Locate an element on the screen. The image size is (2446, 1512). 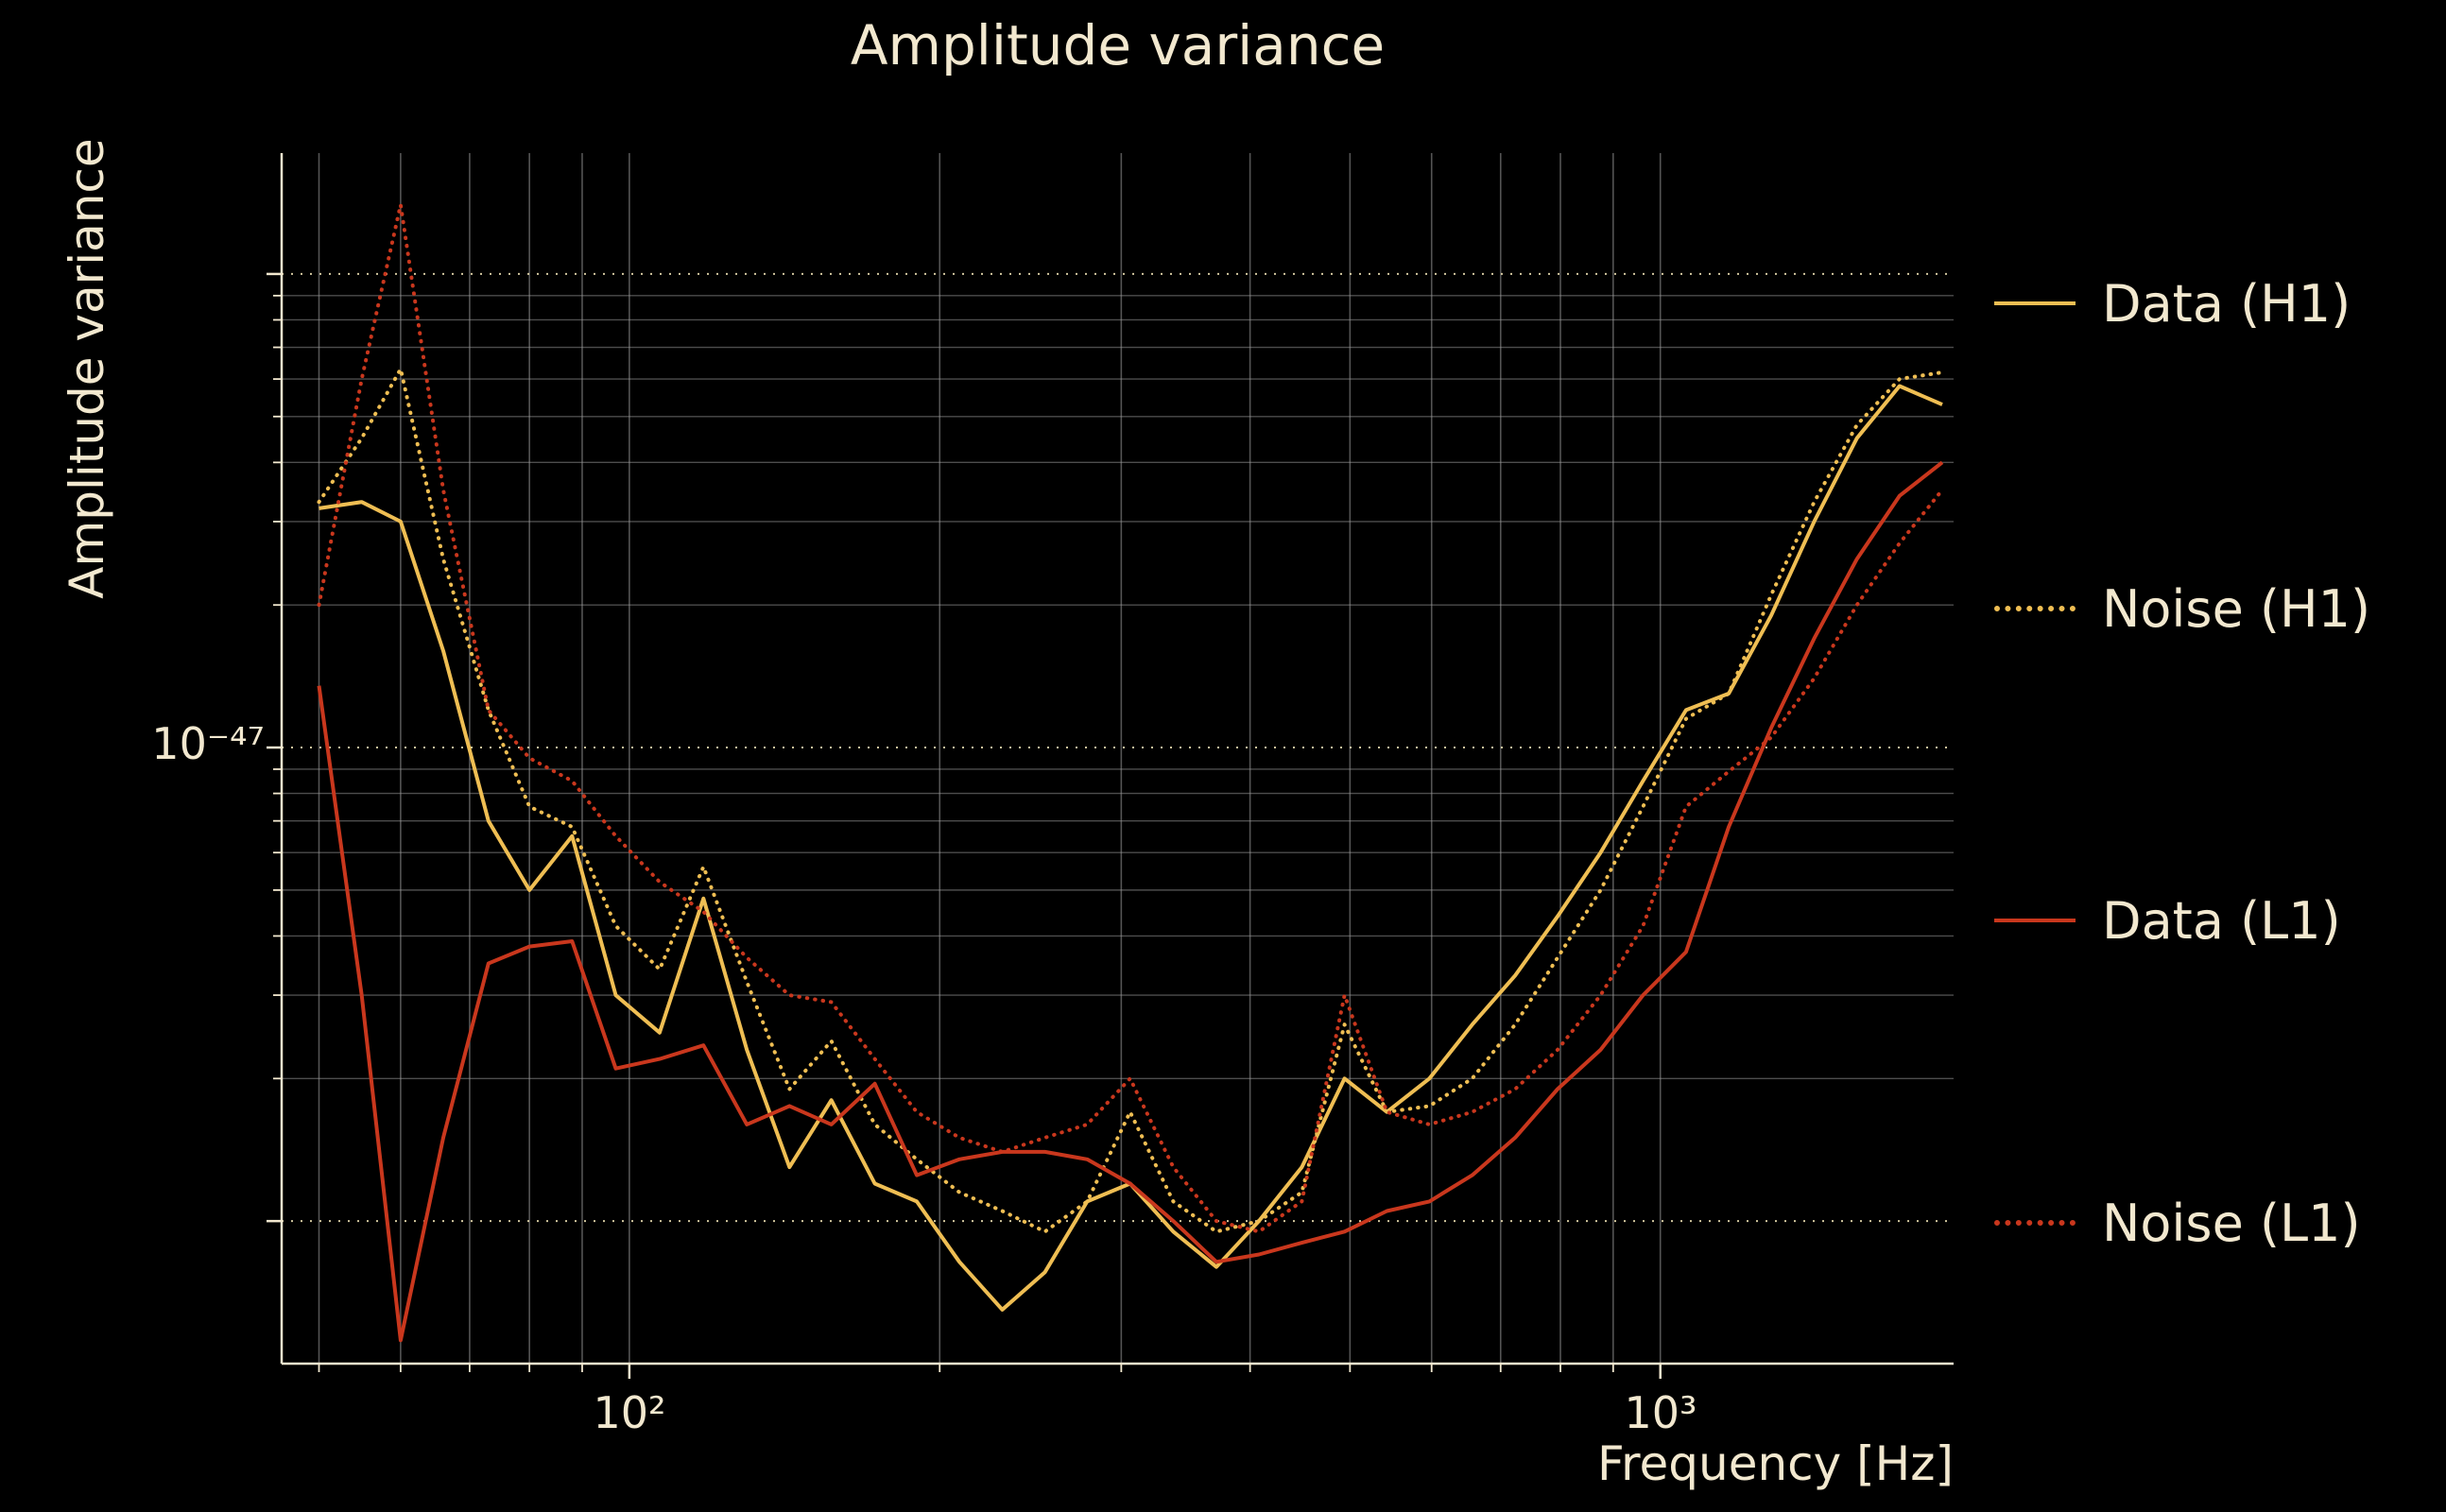
x-axis-label: Frequency [Hz] is located at coordinates (1775, 1463).